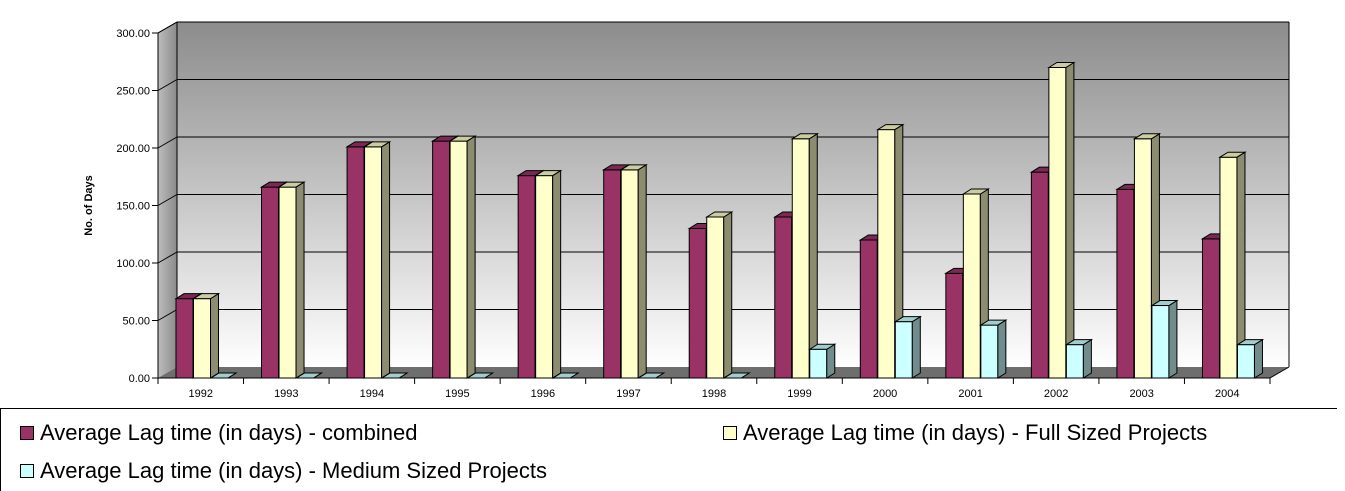 The width and height of the screenshot is (1345, 491). I want to click on bar-medium-2003-side, so click(1173, 339).